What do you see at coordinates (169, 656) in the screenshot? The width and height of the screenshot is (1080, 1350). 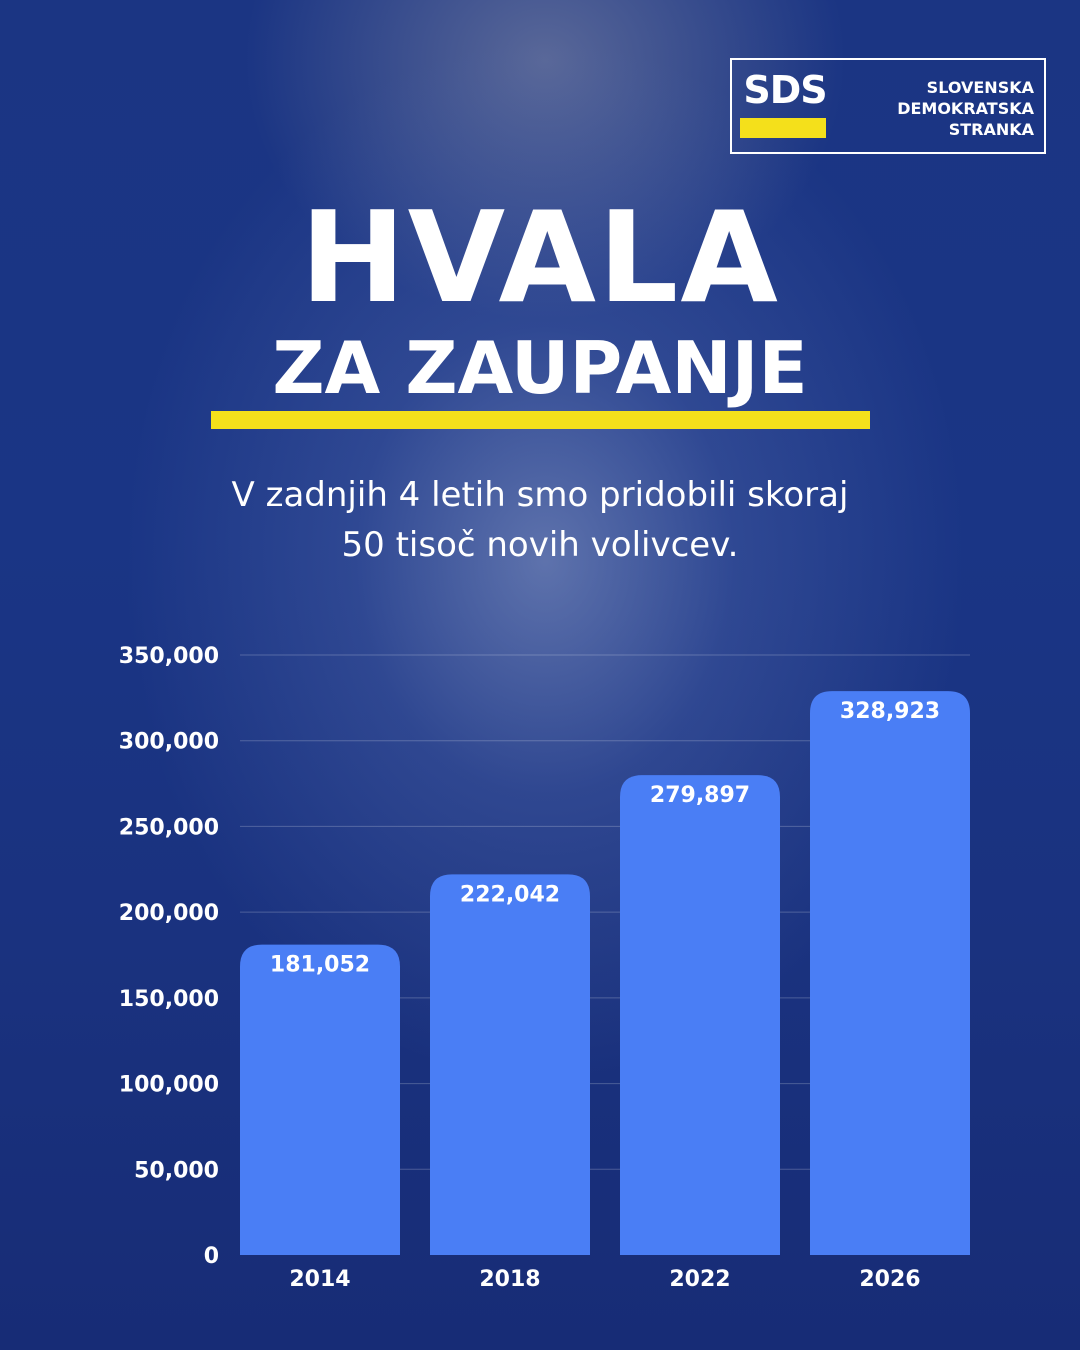 I see `y-tick-label: 350,000` at bounding box center [169, 656].